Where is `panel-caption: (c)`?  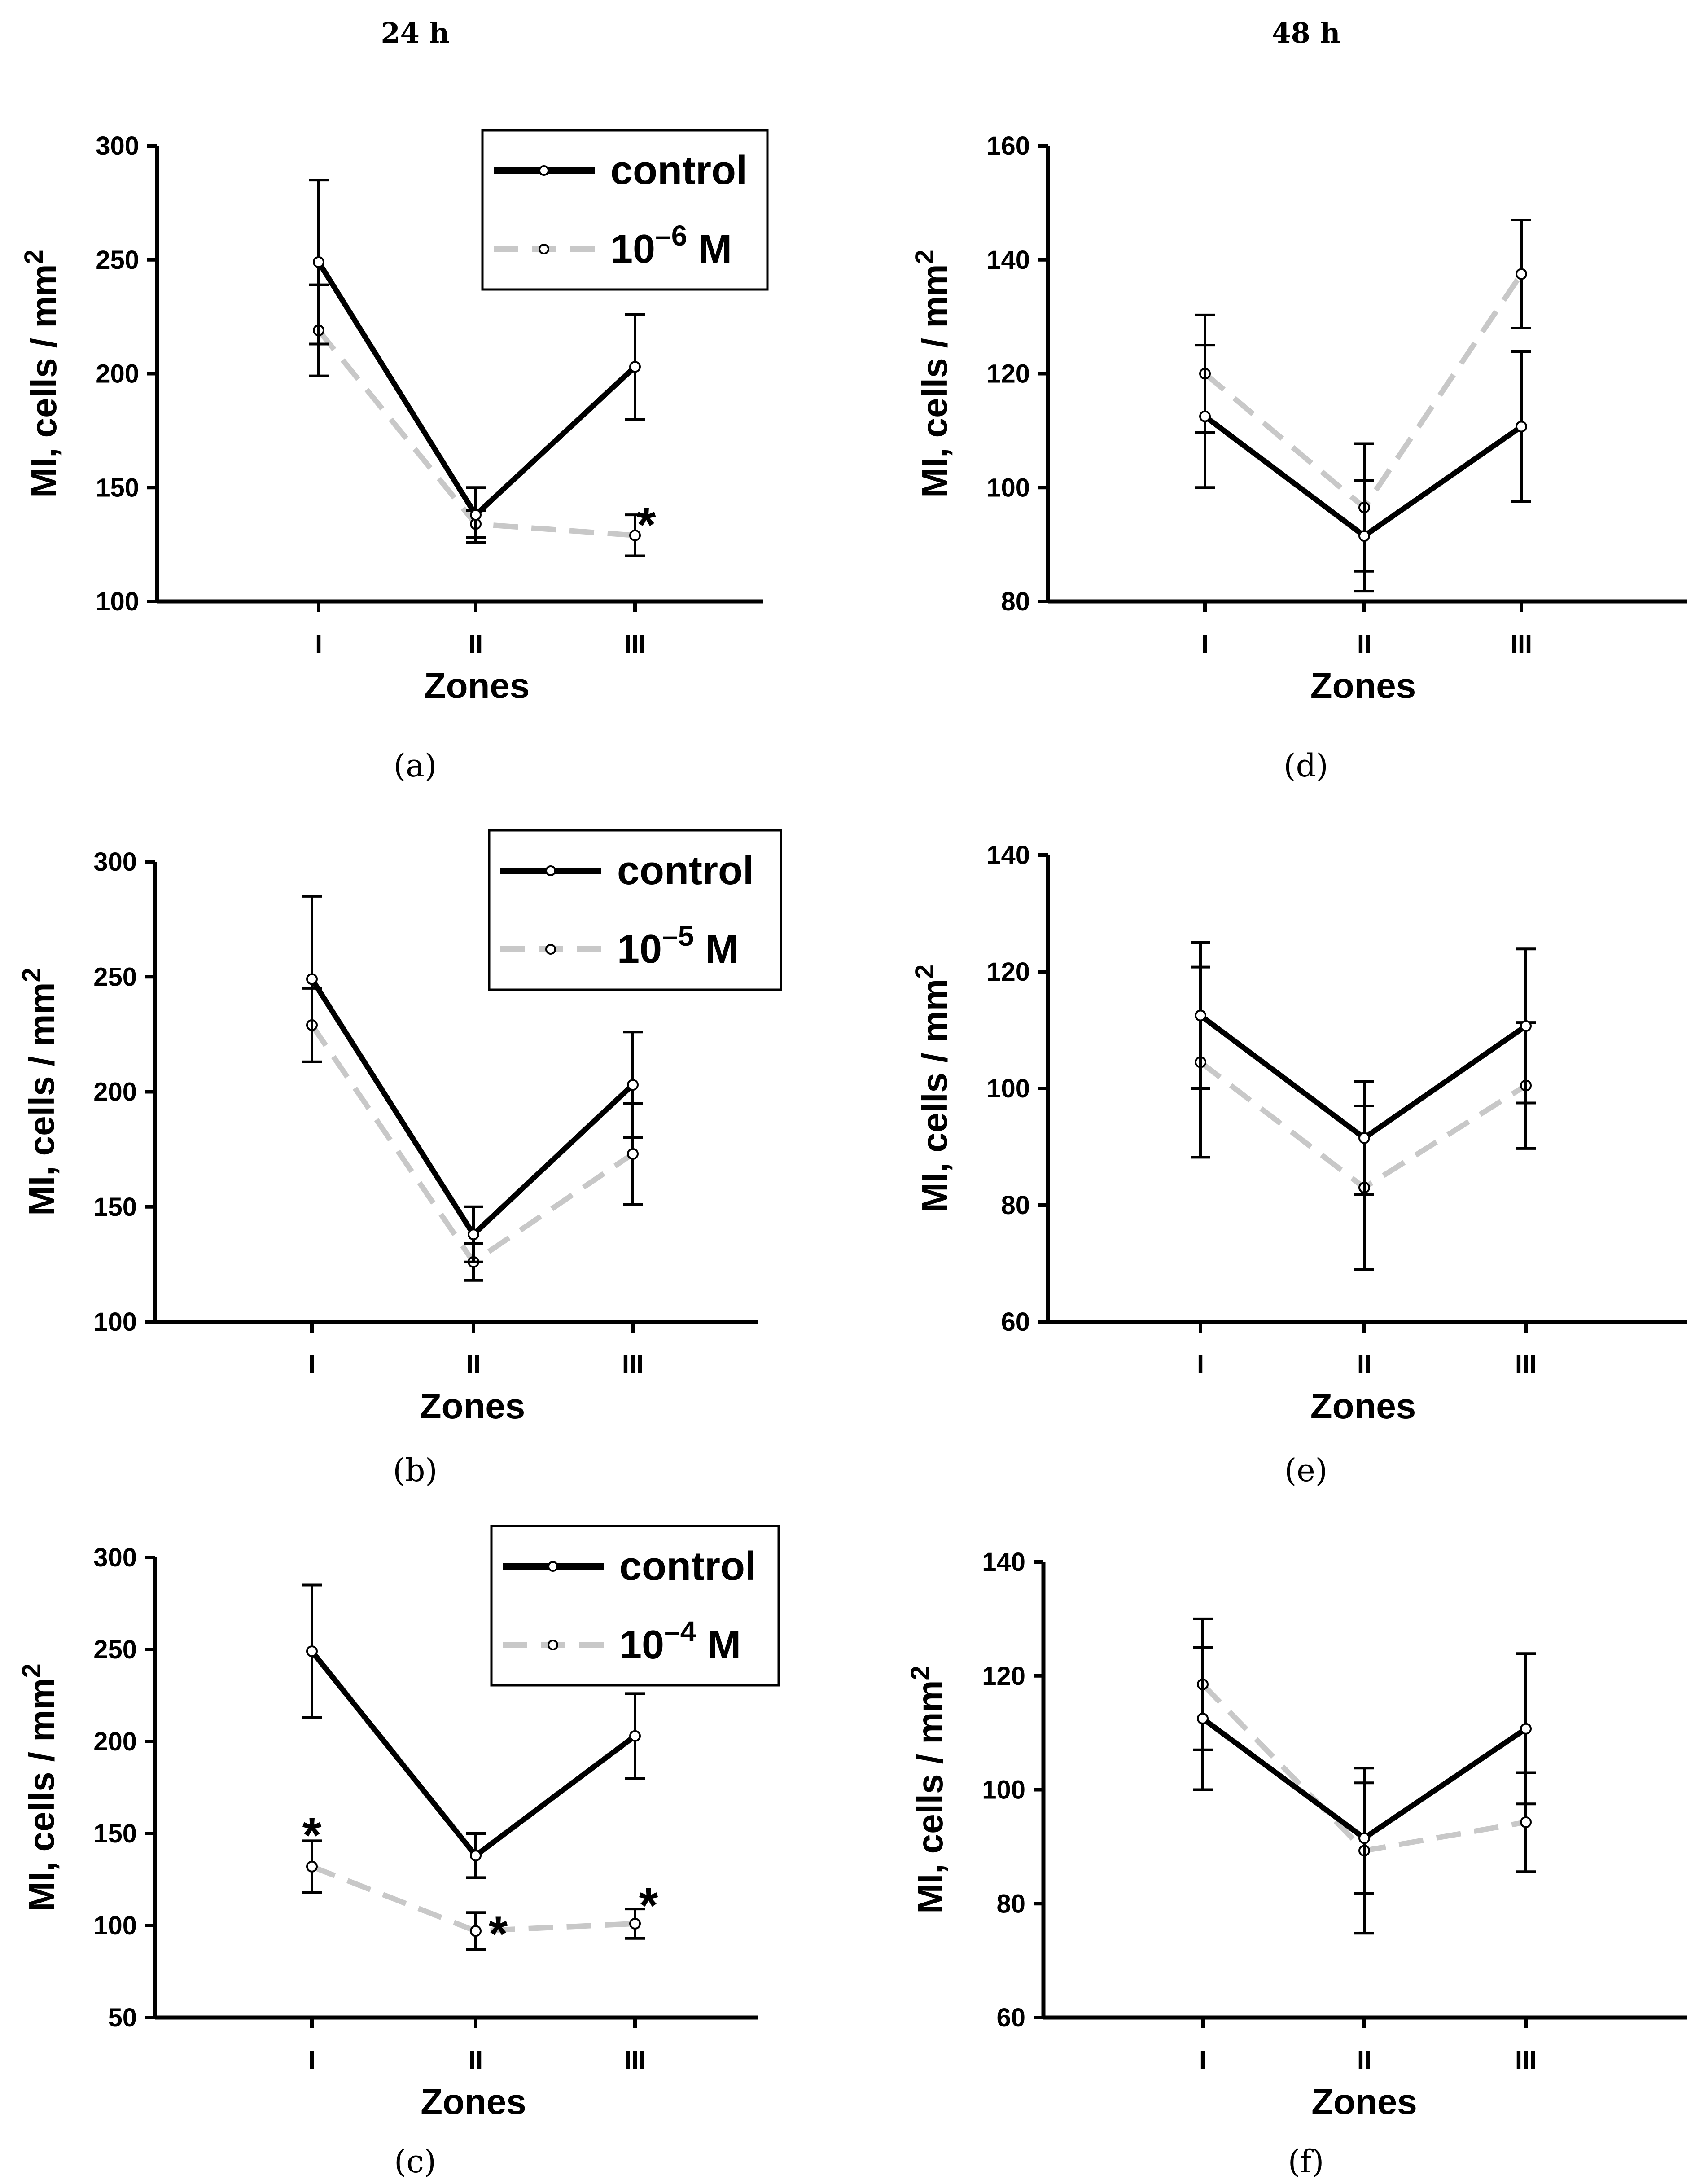 panel-caption: (c) is located at coordinates (415, 2161).